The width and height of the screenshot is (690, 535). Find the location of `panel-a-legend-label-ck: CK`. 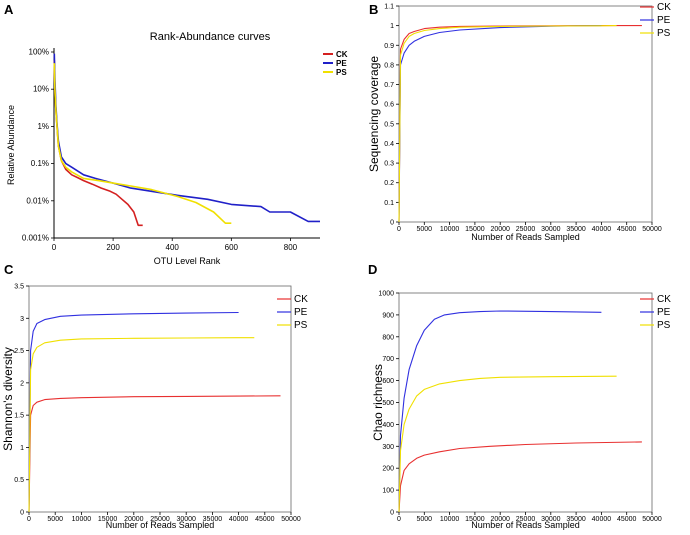

panel-a-legend-label-ck: CK is located at coordinates (342, 54).